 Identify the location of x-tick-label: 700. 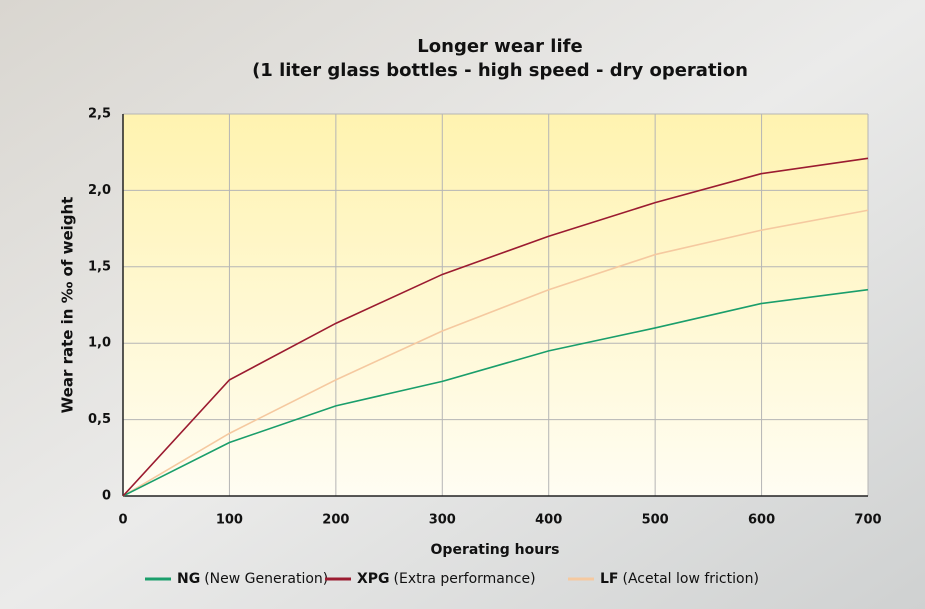
(867, 520).